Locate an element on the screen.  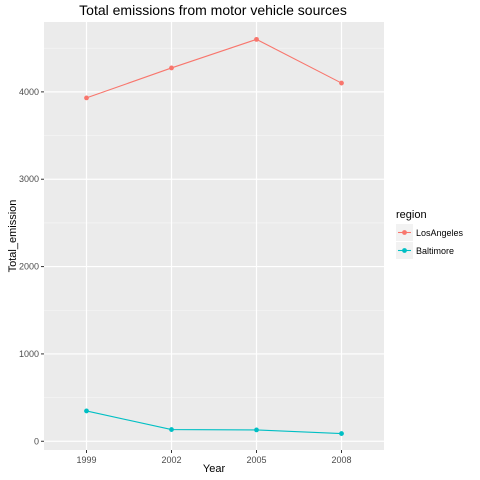
y-tick-label: 2000 is located at coordinates (29, 267).